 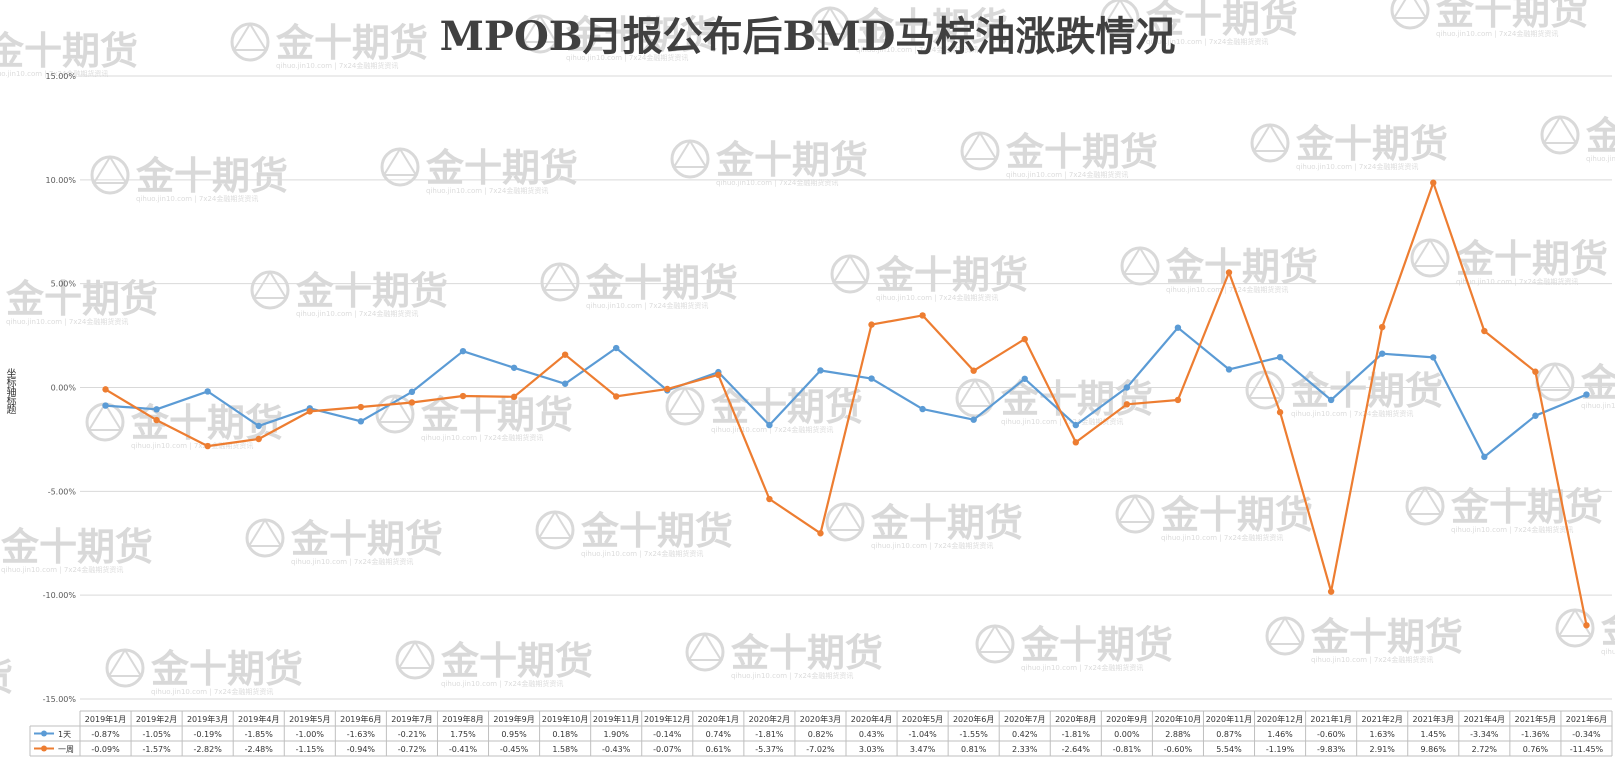 I want to click on x-category-label: 2020年3月, so click(x=820, y=719).